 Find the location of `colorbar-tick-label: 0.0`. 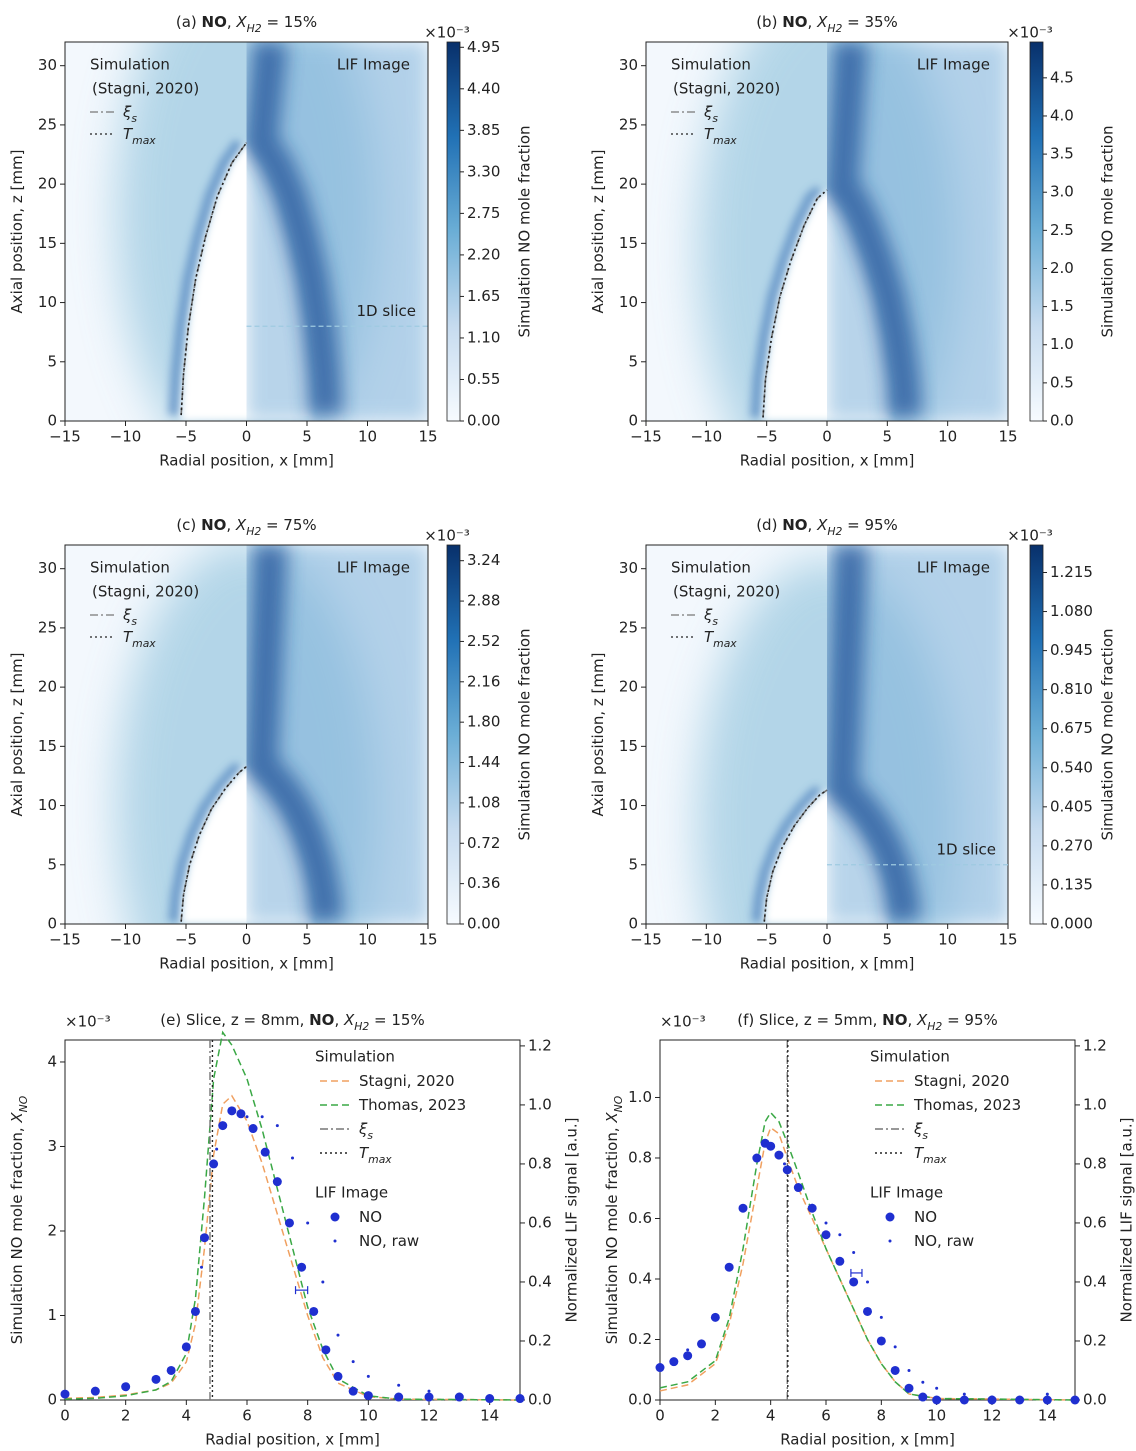

colorbar-tick-label: 0.0 is located at coordinates (1062, 421).